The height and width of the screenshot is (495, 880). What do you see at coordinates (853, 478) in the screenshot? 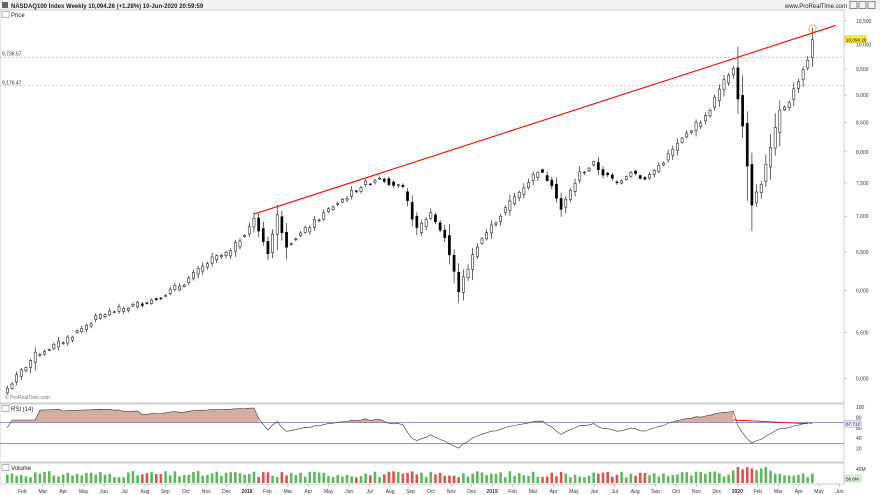
I see `volume-value-box` at bounding box center [853, 478].